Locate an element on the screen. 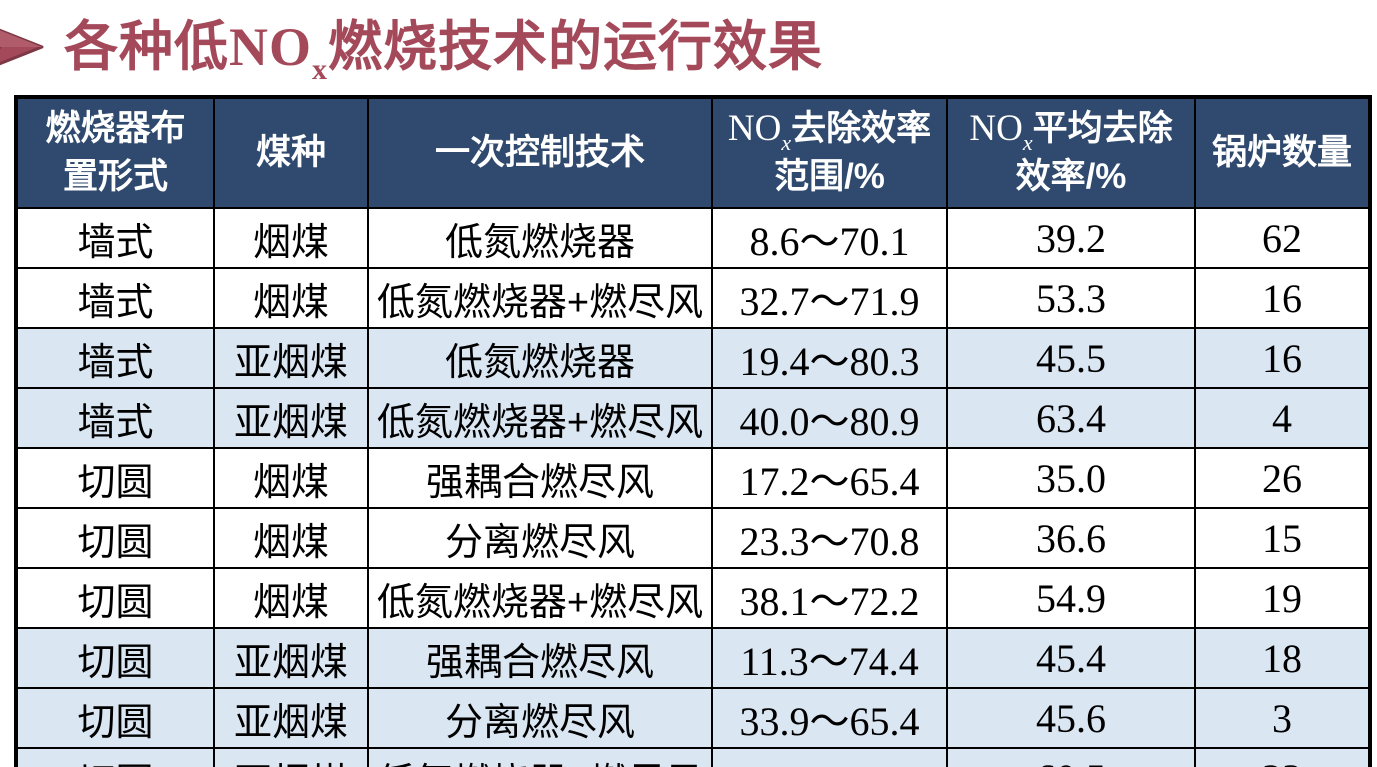  page-title: 各种低NOx燃烧技术的运行效果 is located at coordinates (443, 47).